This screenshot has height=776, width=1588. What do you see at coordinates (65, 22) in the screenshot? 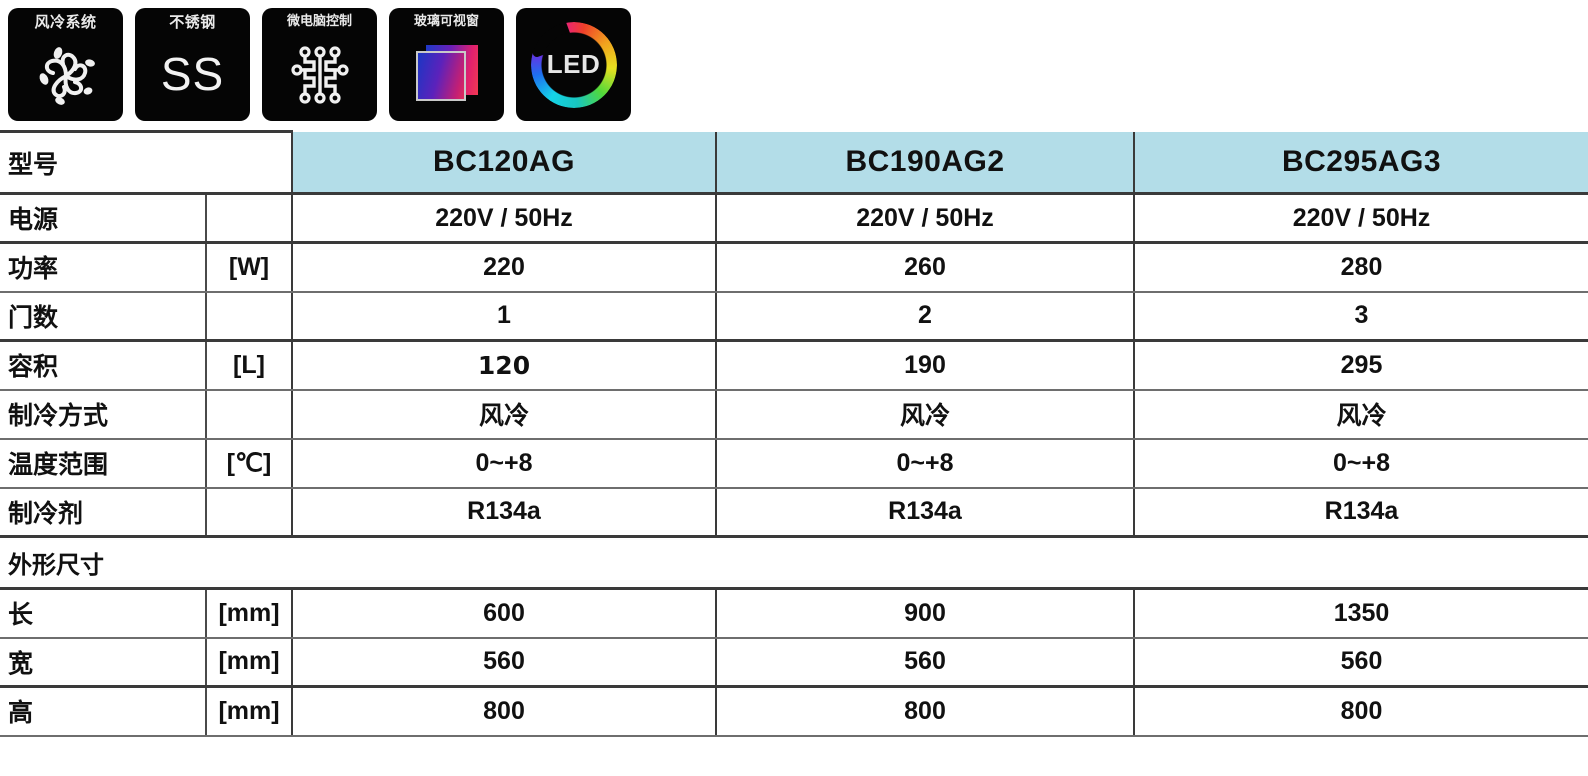
I see `feature-badge-label: 风冷系统` at bounding box center [65, 22].